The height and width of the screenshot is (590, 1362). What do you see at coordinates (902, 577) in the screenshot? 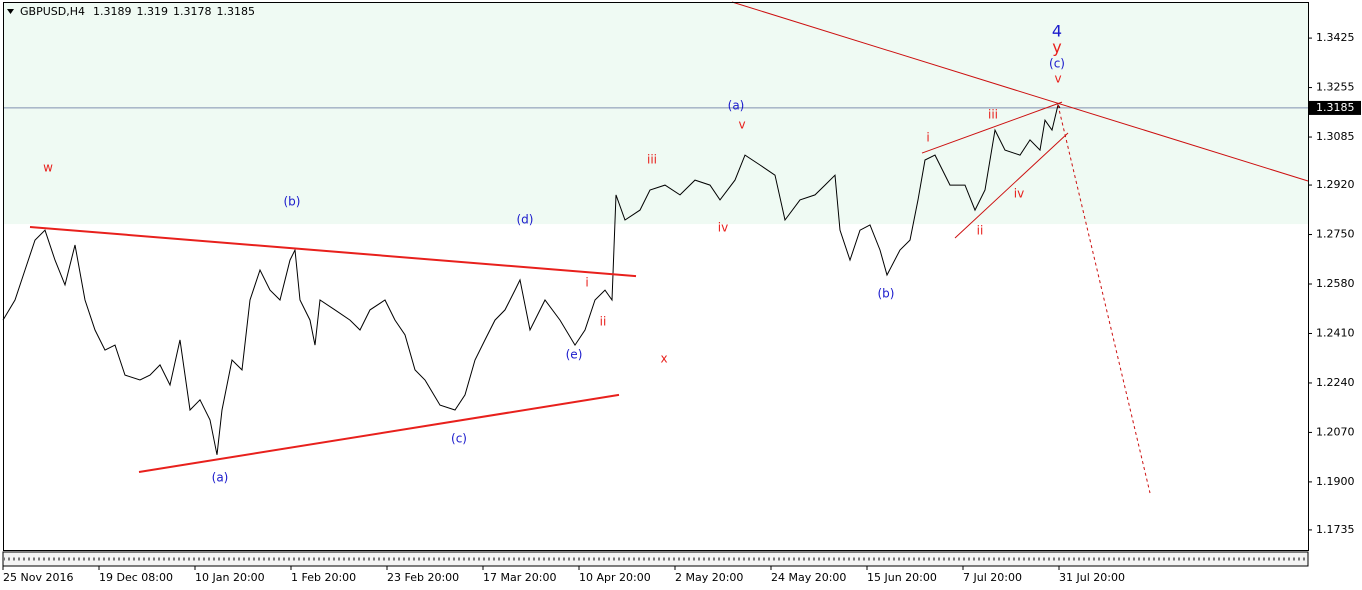
I see `x-tick-label: 15 Jun 20:00` at bounding box center [902, 577].